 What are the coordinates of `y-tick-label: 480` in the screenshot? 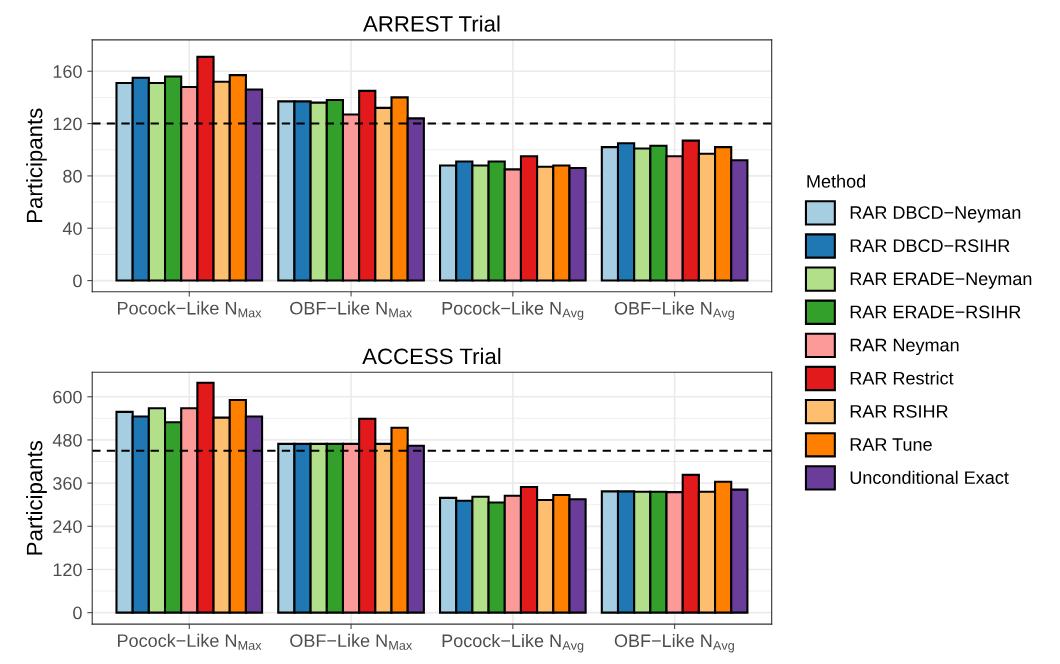 It's located at (67, 440).